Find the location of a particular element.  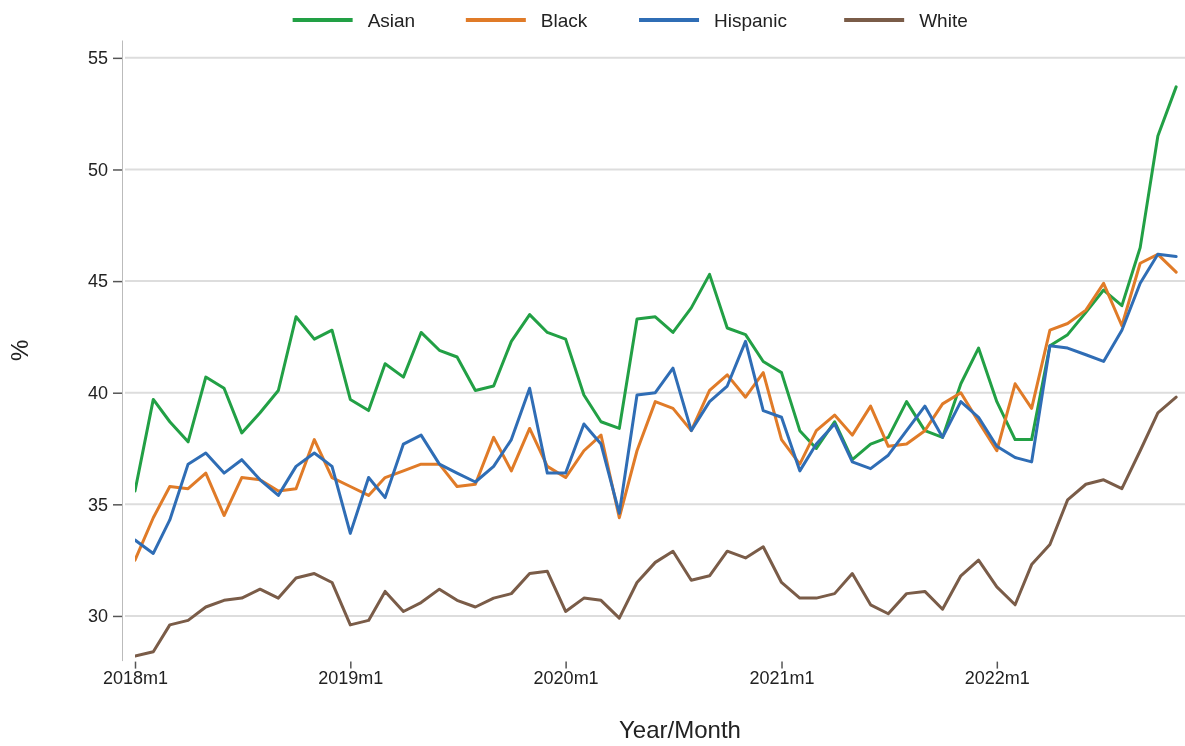

legend-label: Asian is located at coordinates (391, 20).